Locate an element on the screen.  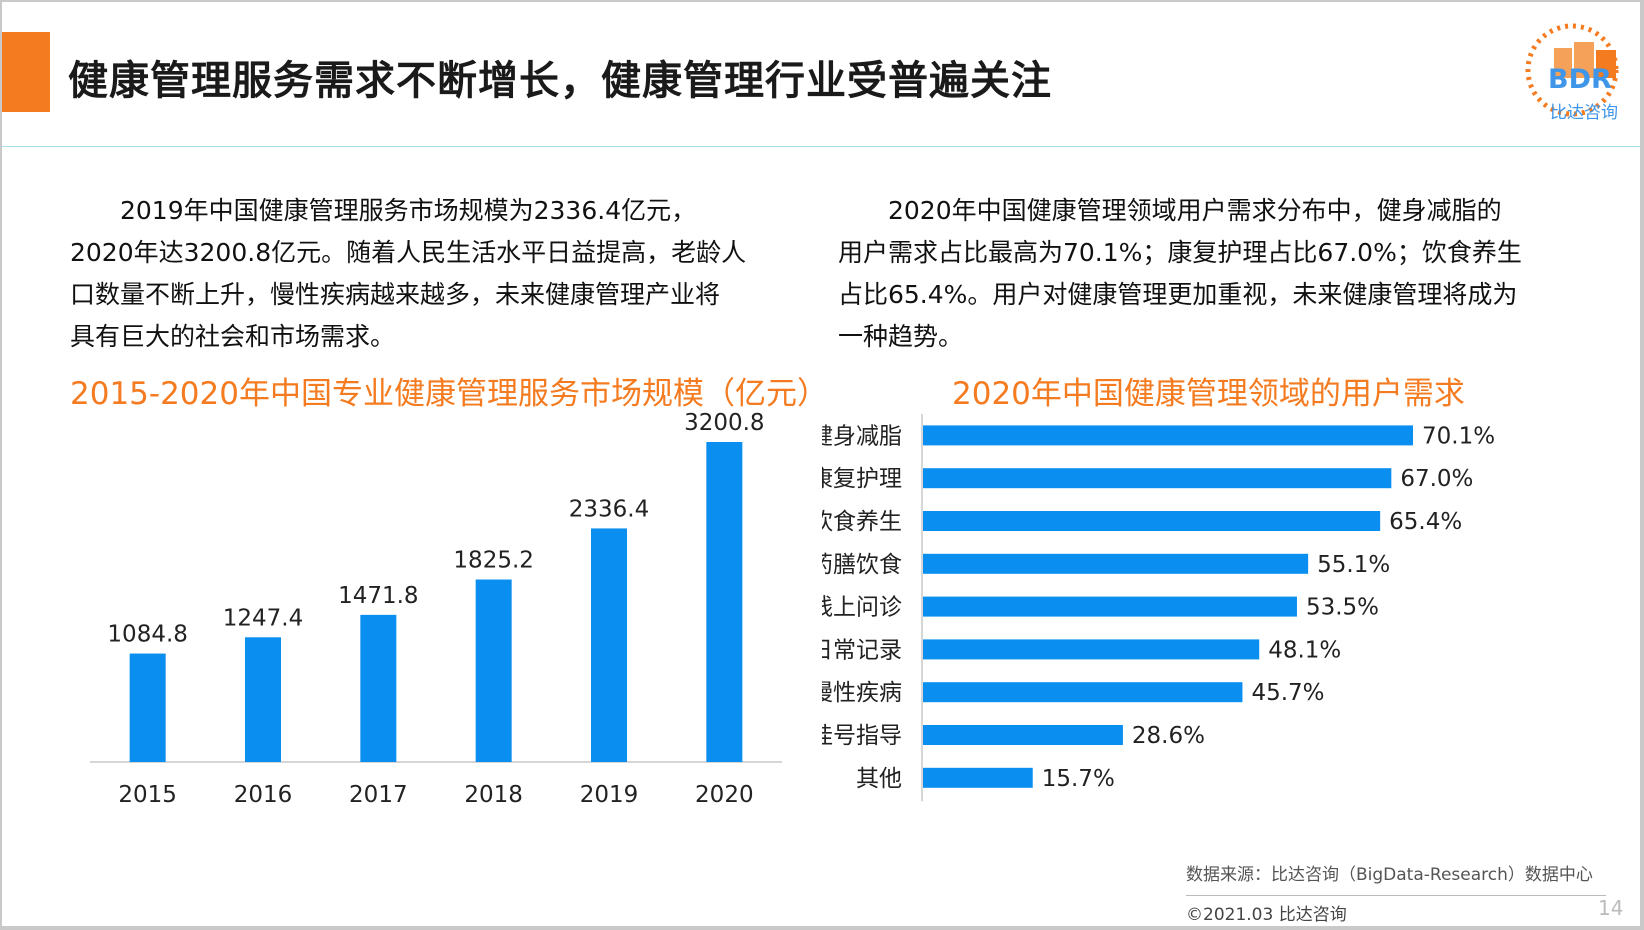
footer-divider is located at coordinates (1396, 895).